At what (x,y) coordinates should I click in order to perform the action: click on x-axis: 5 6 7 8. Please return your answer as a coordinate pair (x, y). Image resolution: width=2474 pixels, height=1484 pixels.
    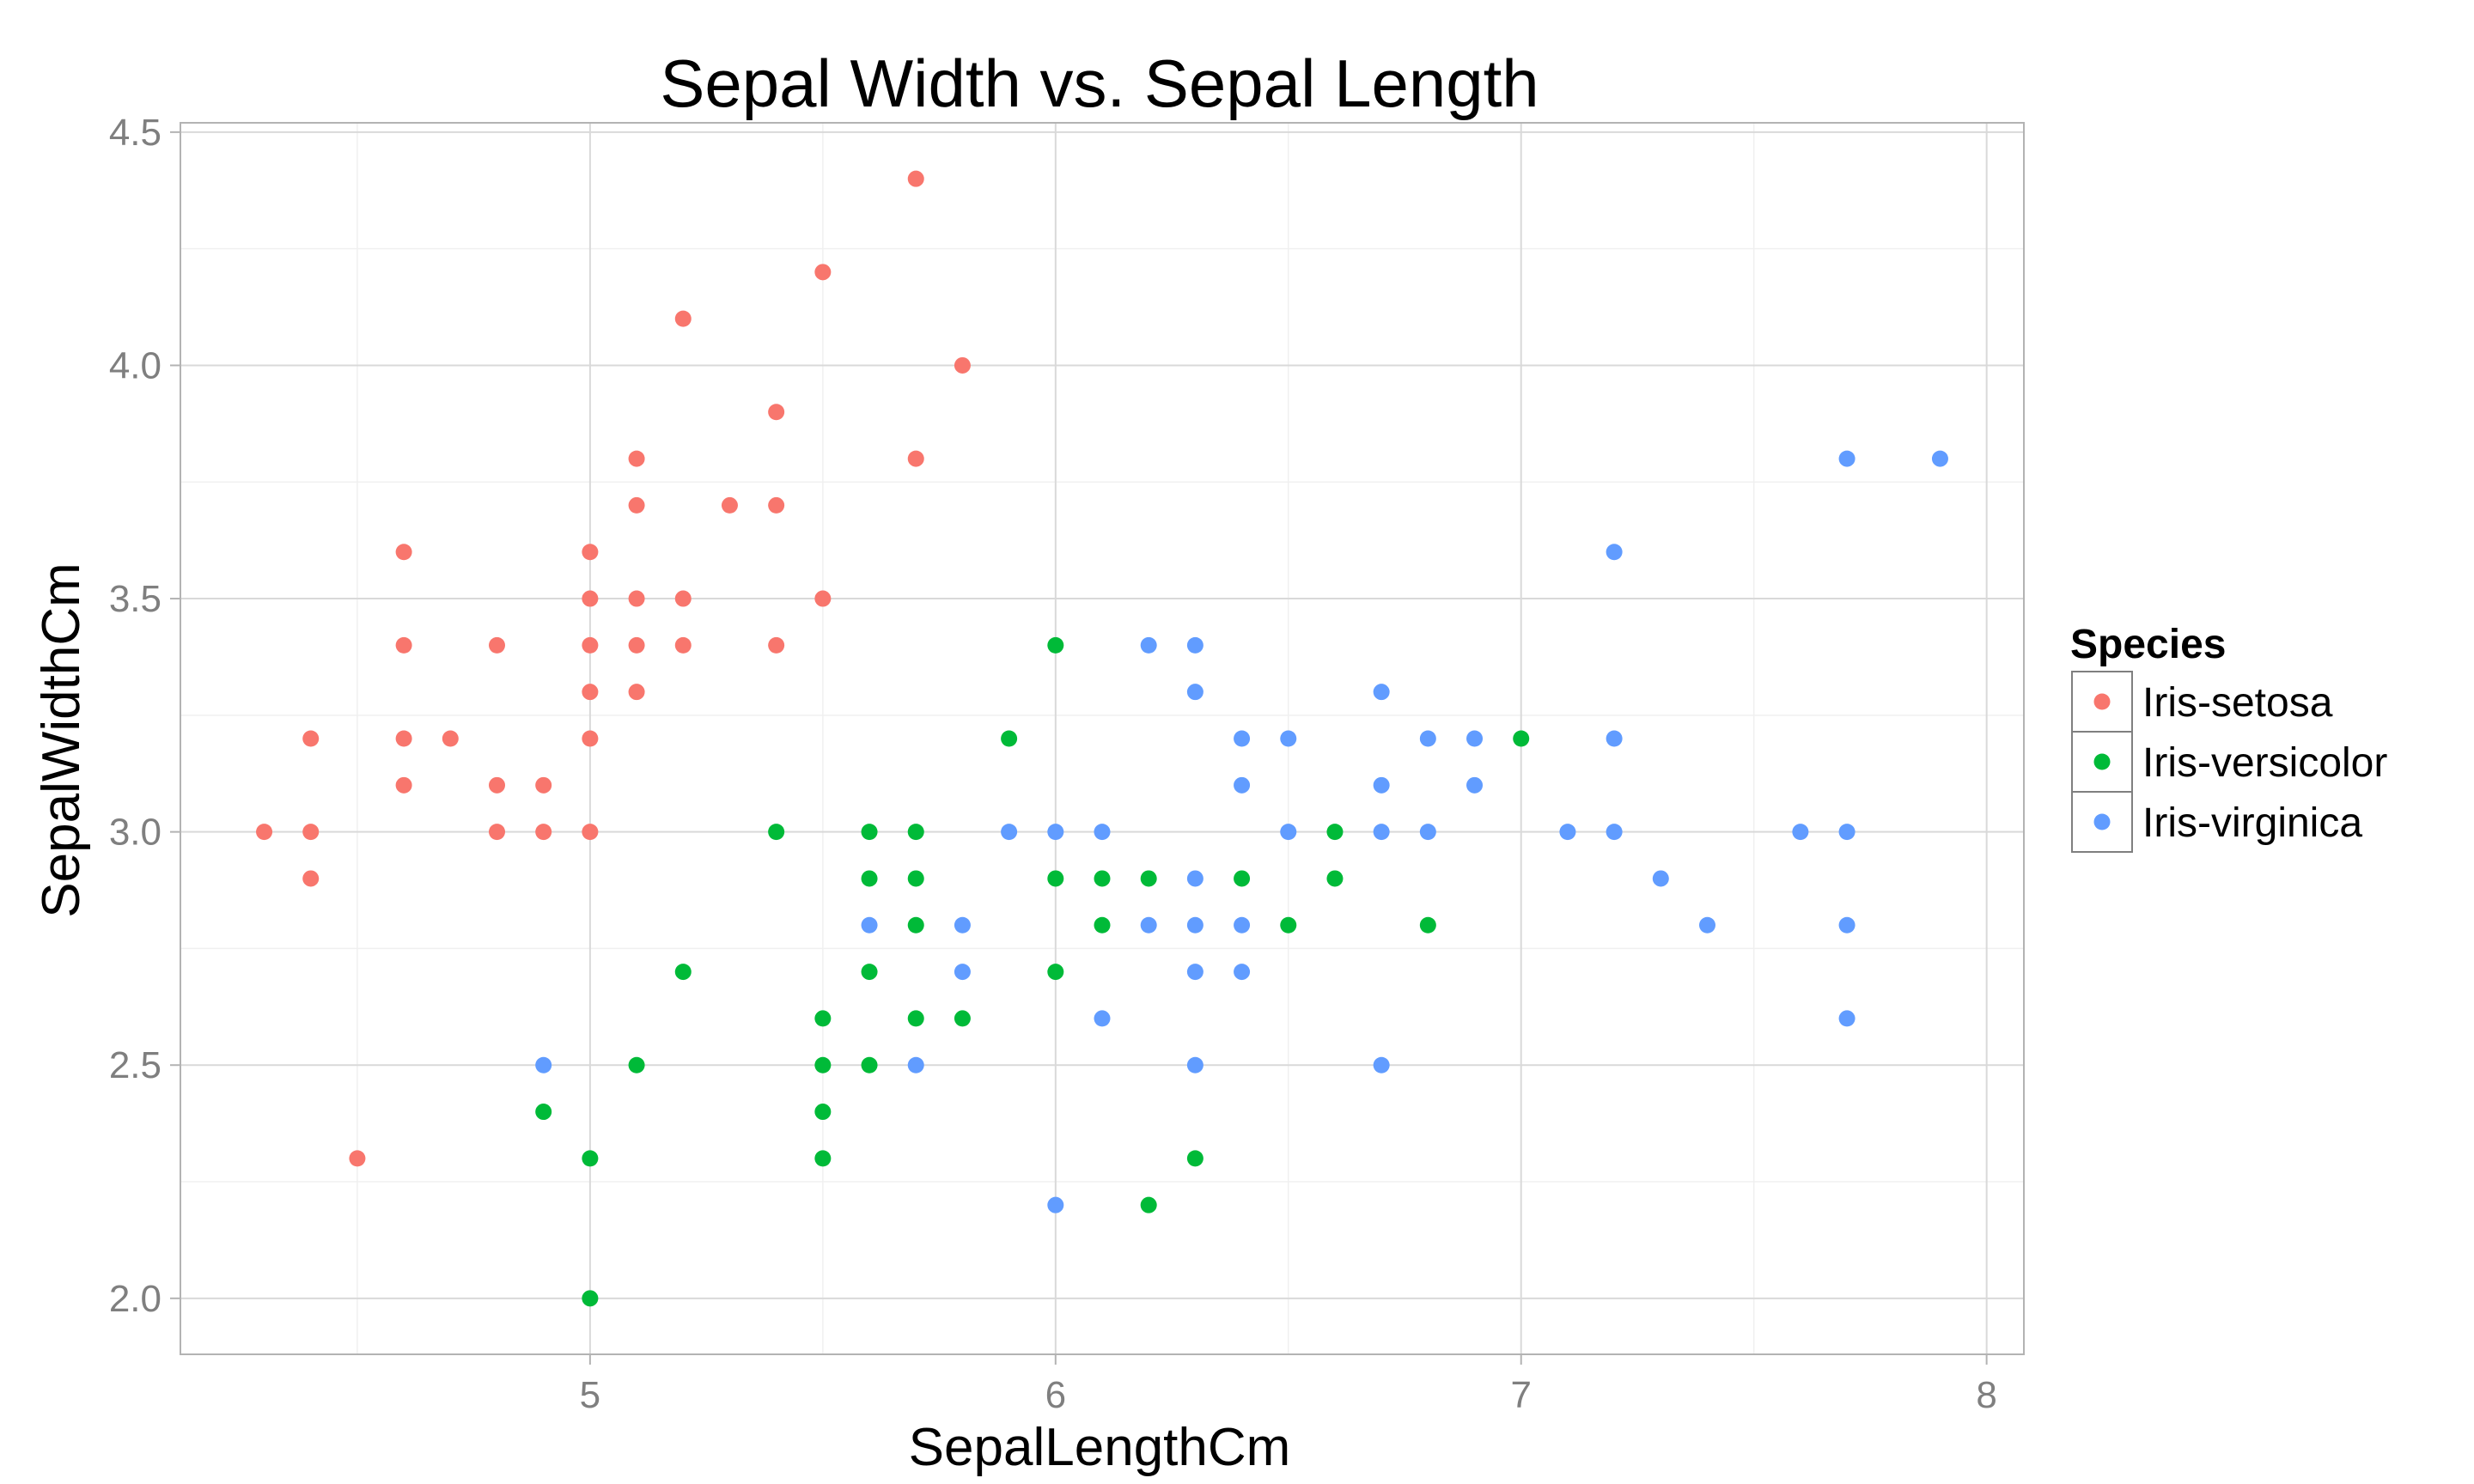
    Looking at the image, I should click on (1288, 1385).